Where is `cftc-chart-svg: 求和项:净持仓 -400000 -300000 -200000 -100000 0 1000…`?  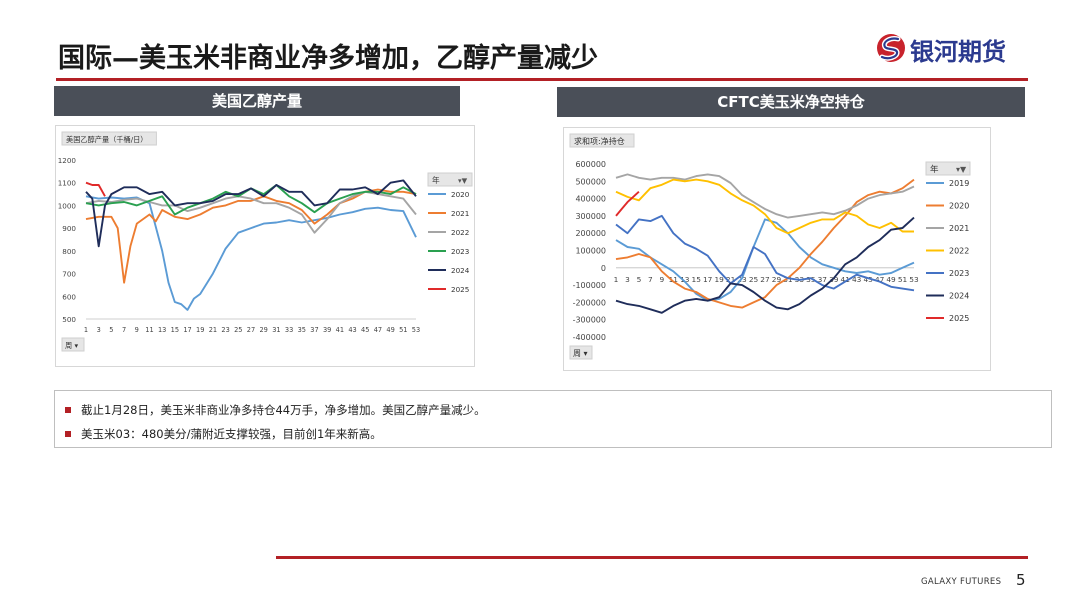 cftc-chart-svg: 求和项:净持仓 -400000 -300000 -200000 -100000 0 1000… is located at coordinates (770, 246).